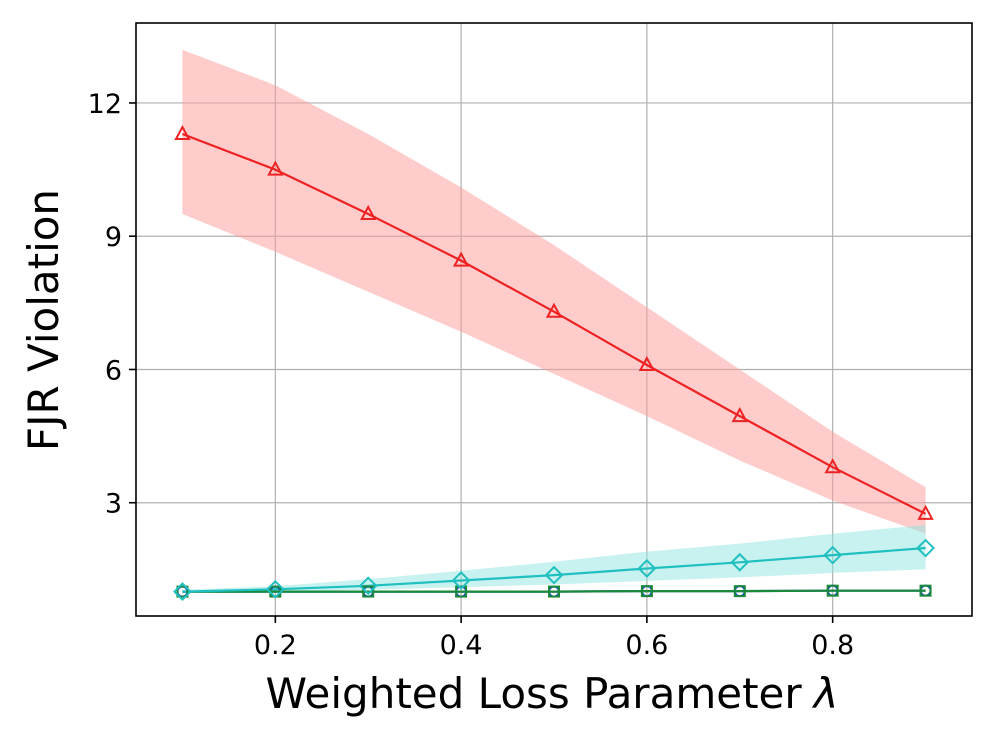 The height and width of the screenshot is (747, 996). I want to click on green-square-line, so click(554, 591).